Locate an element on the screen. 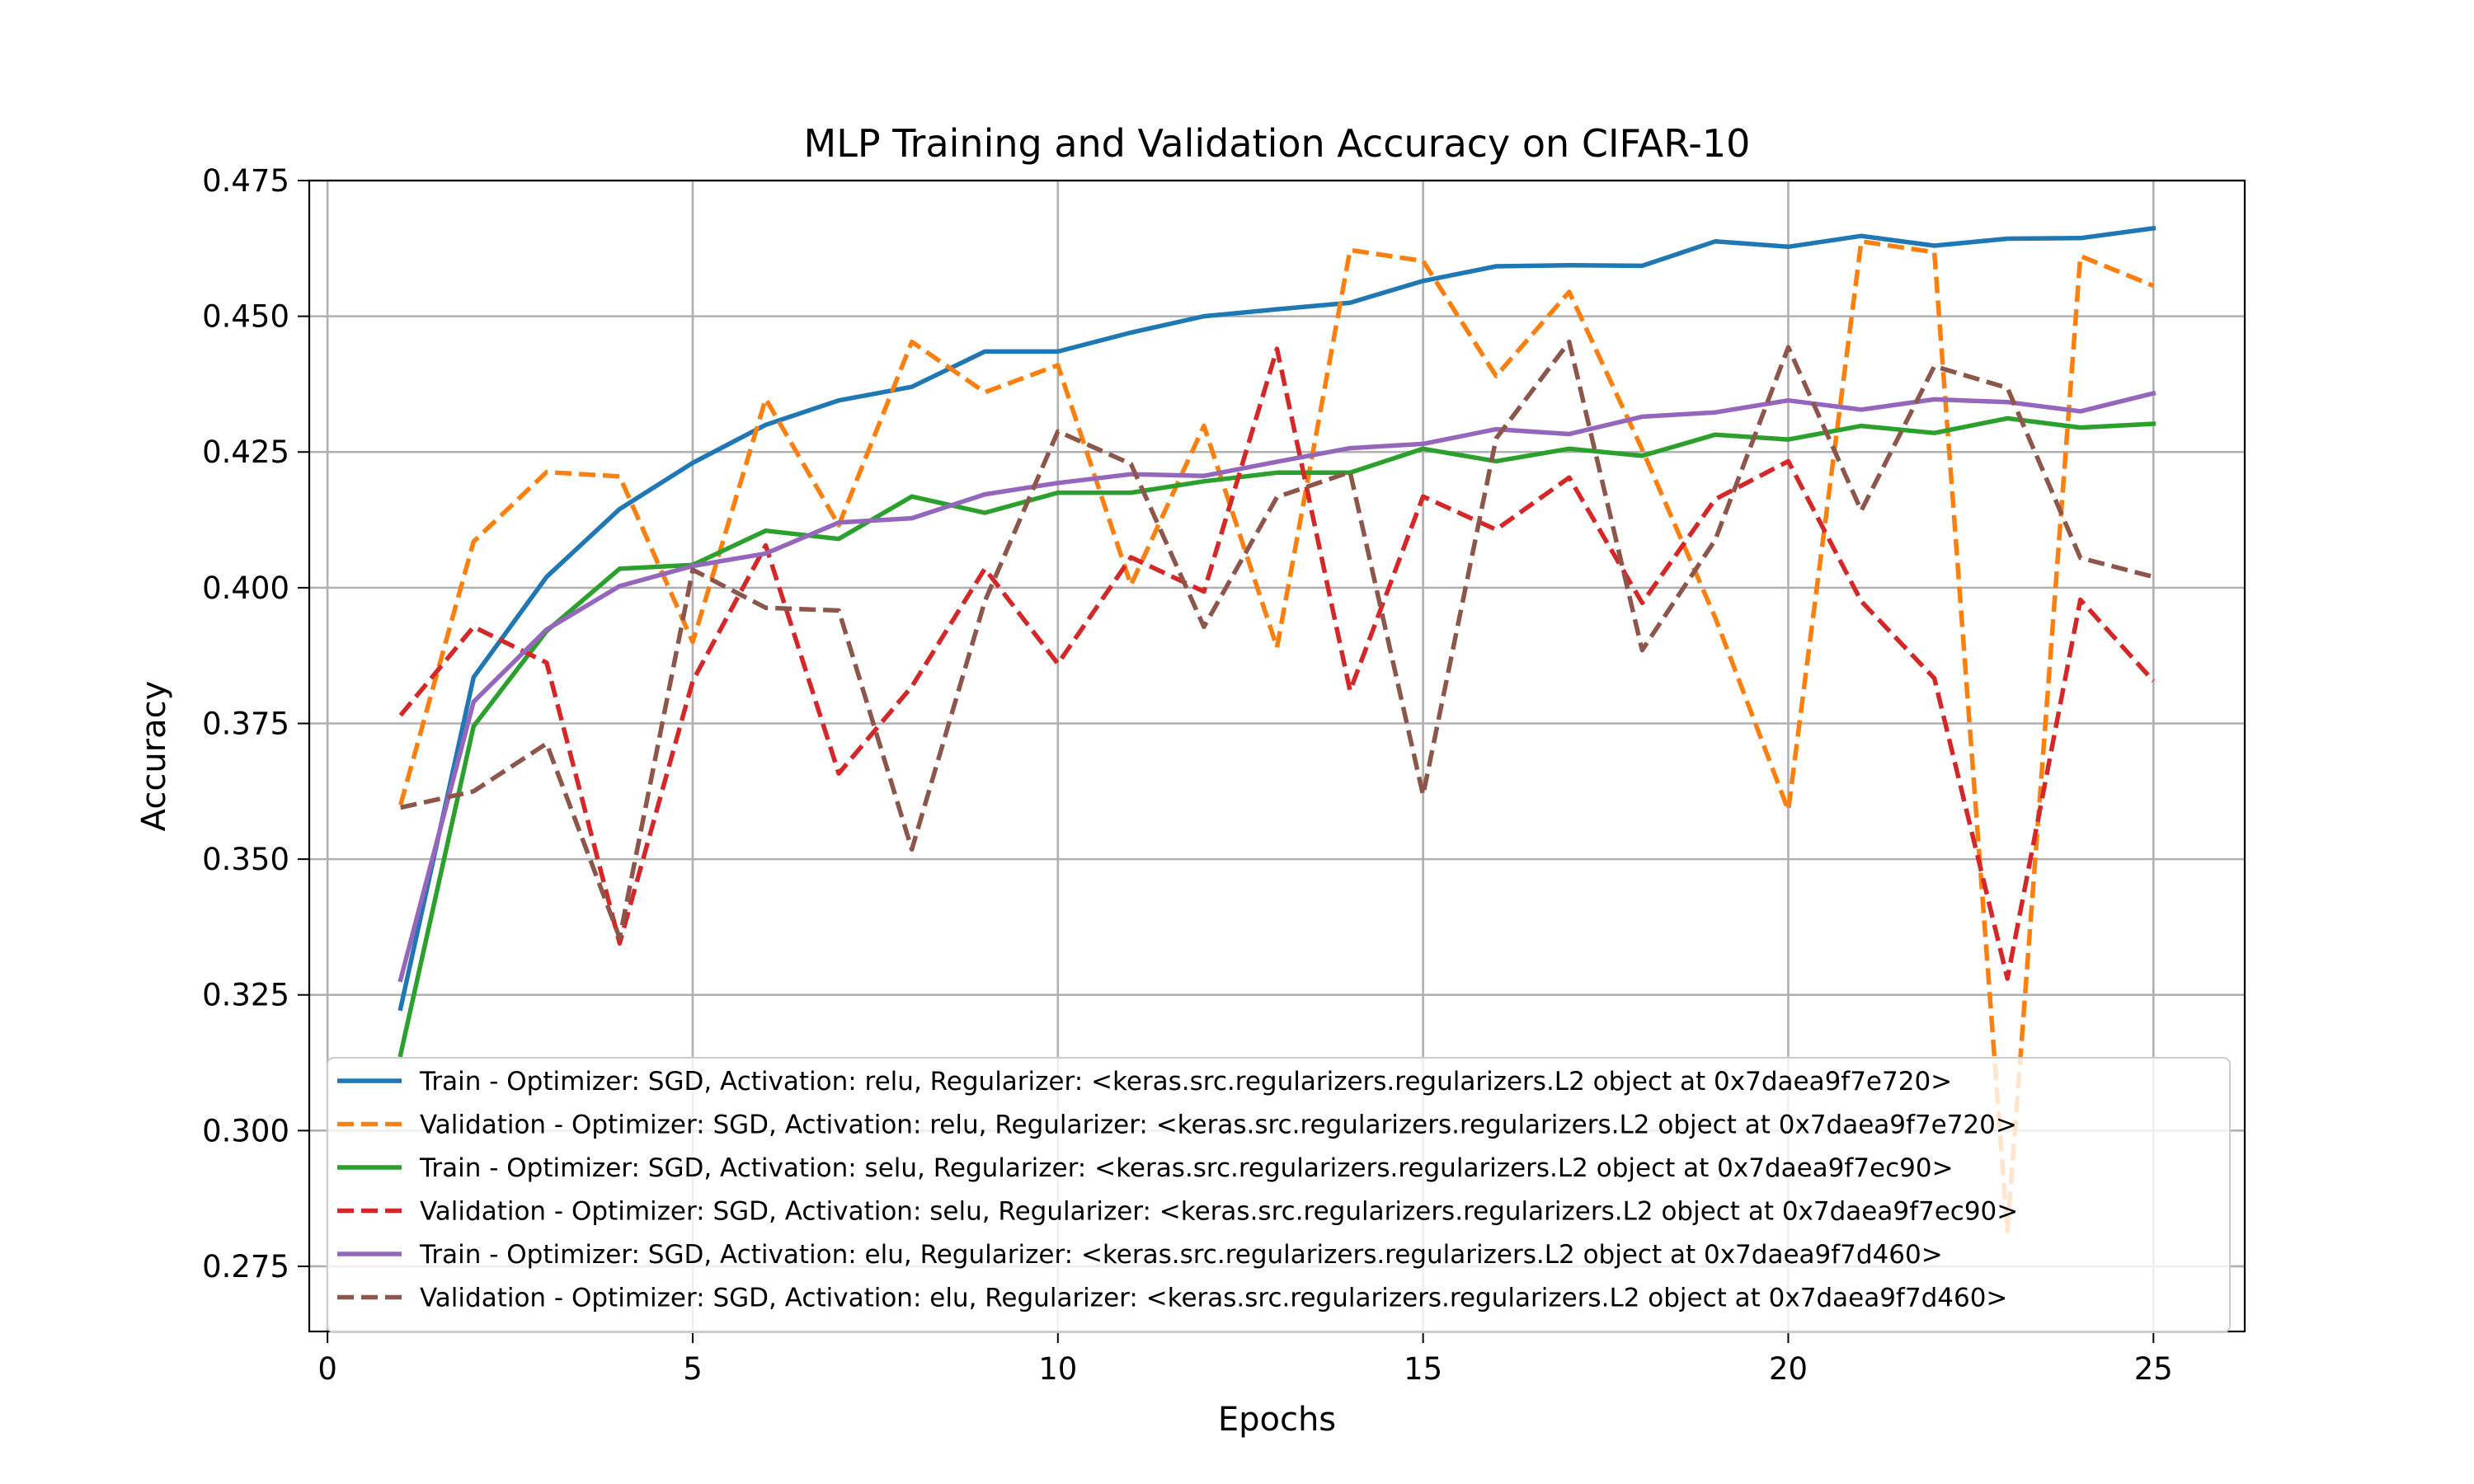 The height and width of the screenshot is (1484, 2474). x-tick-label: 15 is located at coordinates (1423, 1369).